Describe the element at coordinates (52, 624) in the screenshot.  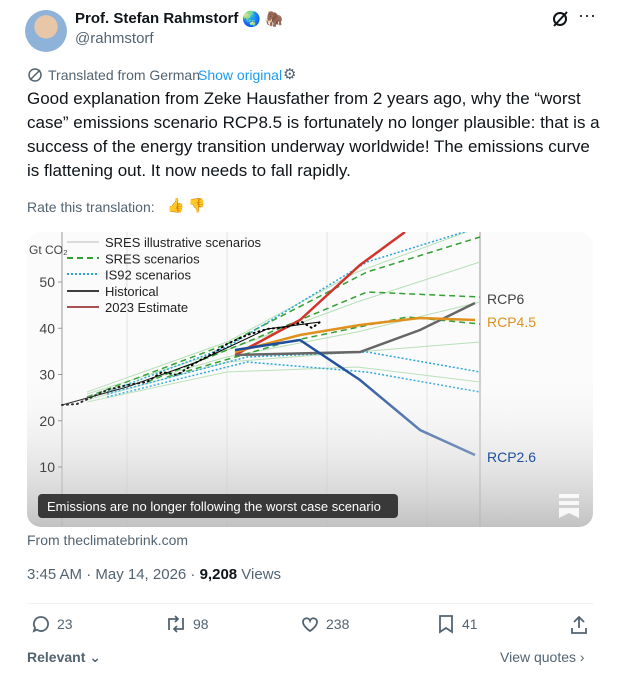
I see `reply-button: 23` at that location.